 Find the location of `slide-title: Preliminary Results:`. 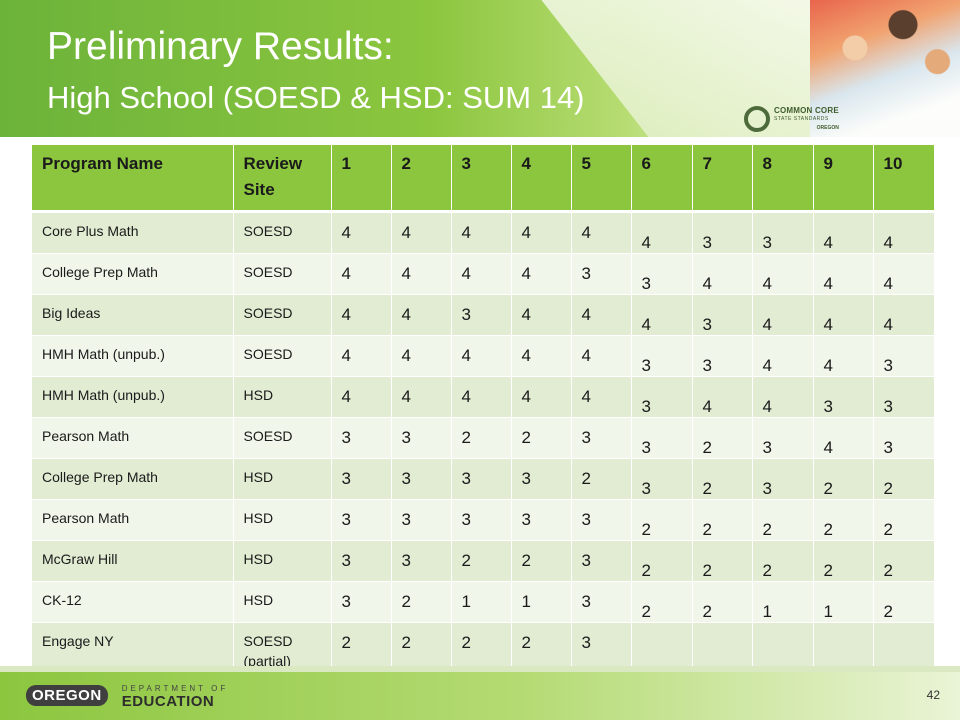

slide-title: Preliminary Results: is located at coordinates (220, 46).